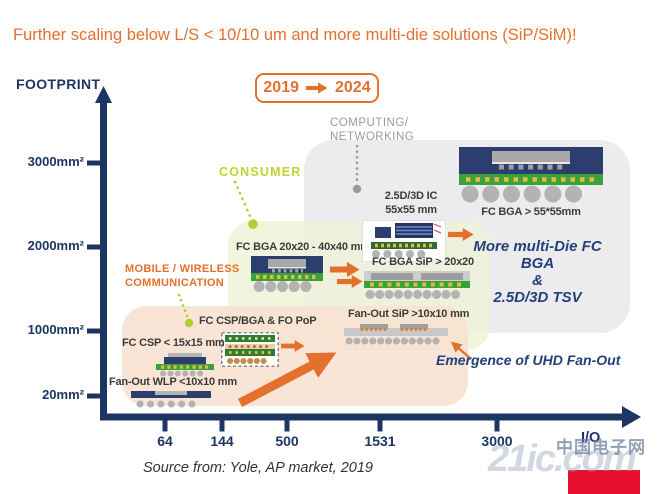  Describe the element at coordinates (281, 87) in the screenshot. I see `badge-year-from: 2019` at that location.